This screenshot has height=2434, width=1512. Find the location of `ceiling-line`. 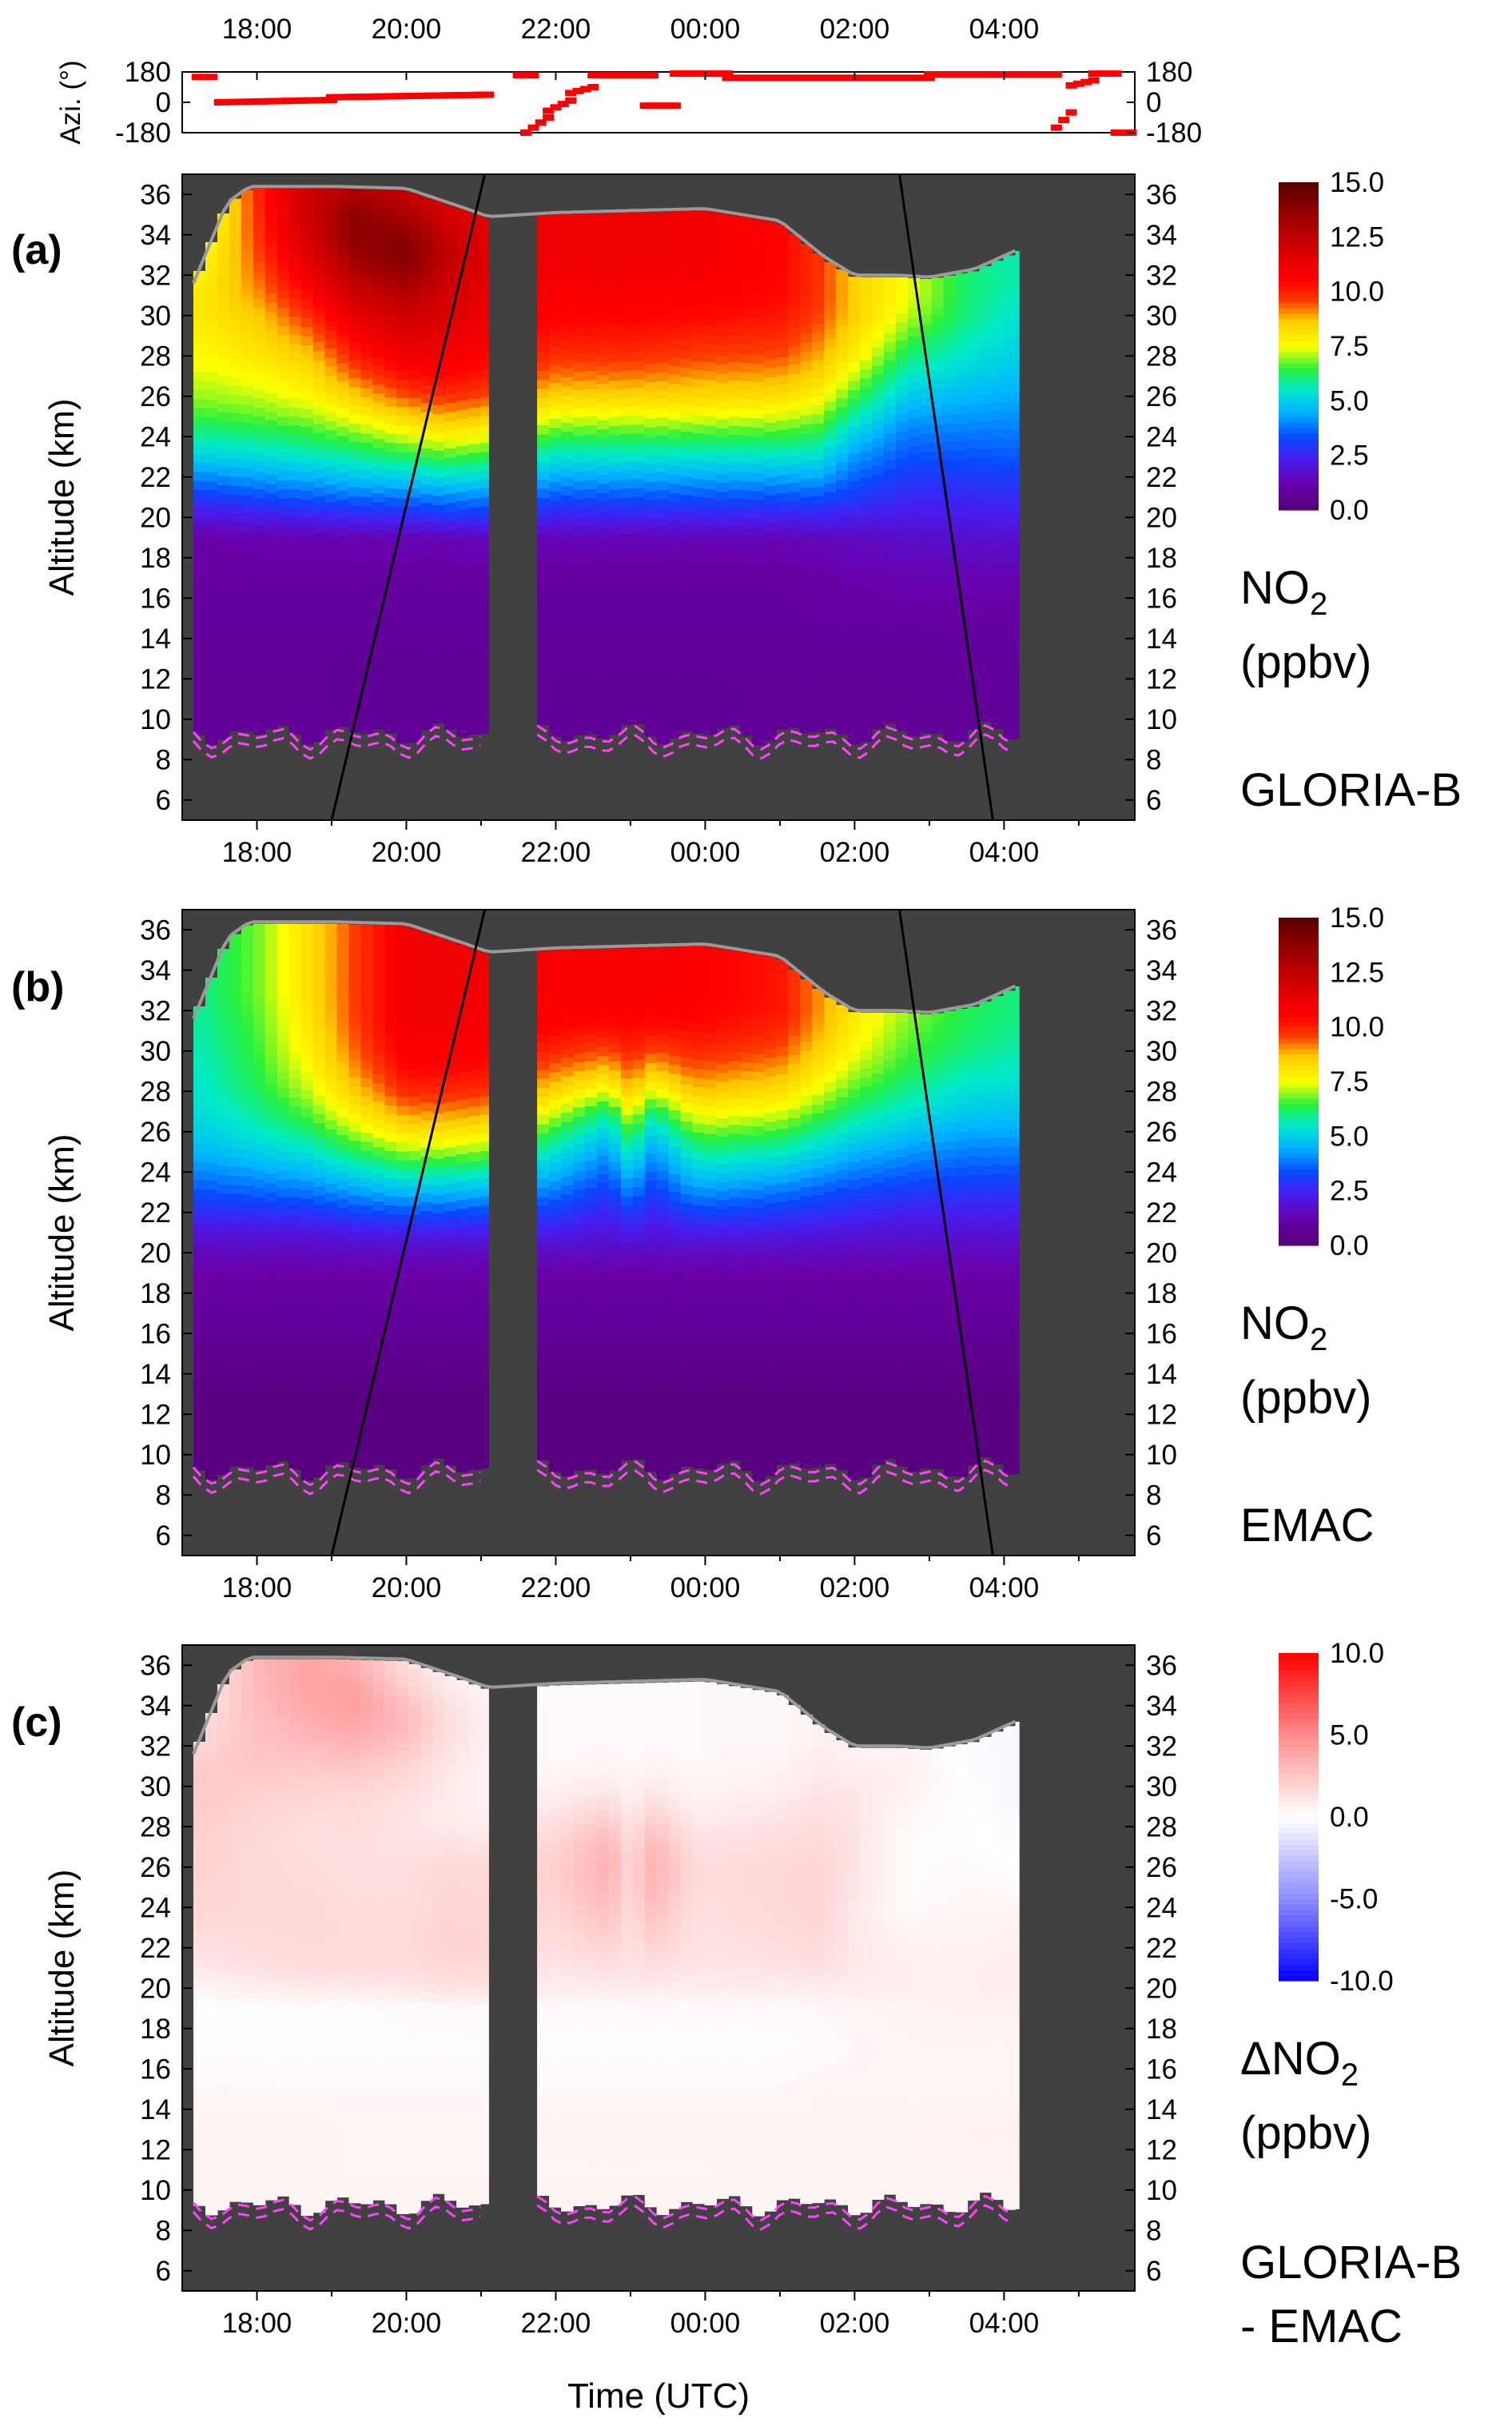

ceiling-line is located at coordinates (604, 235).